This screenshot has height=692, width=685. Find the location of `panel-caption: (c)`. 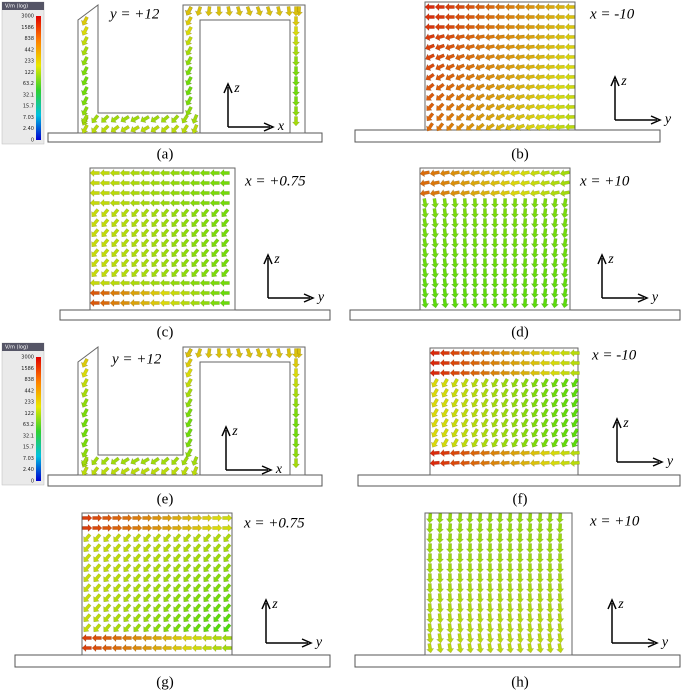

panel-caption: (c) is located at coordinates (165, 332).